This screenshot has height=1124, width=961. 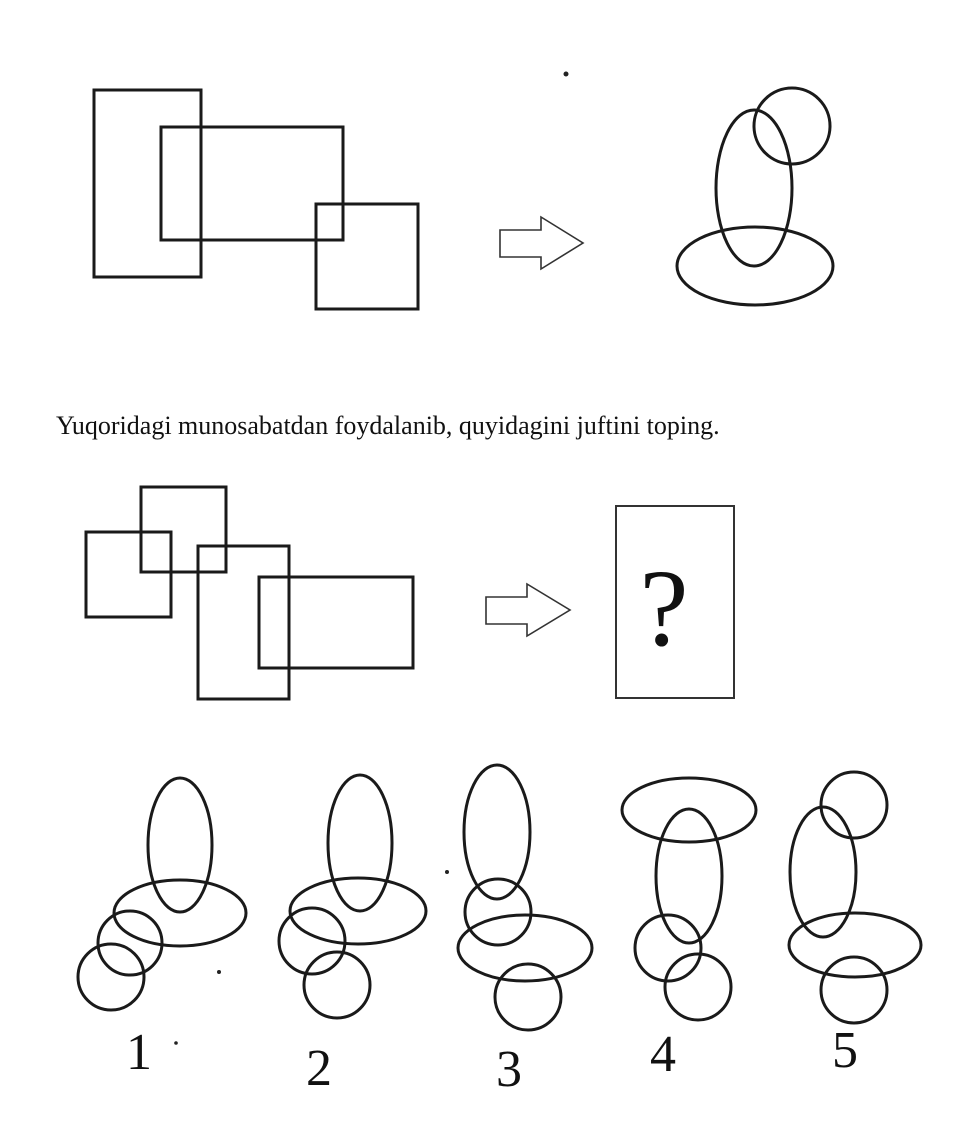 What do you see at coordinates (855, 945) in the screenshot?
I see `option-5-wide-ellipse` at bounding box center [855, 945].